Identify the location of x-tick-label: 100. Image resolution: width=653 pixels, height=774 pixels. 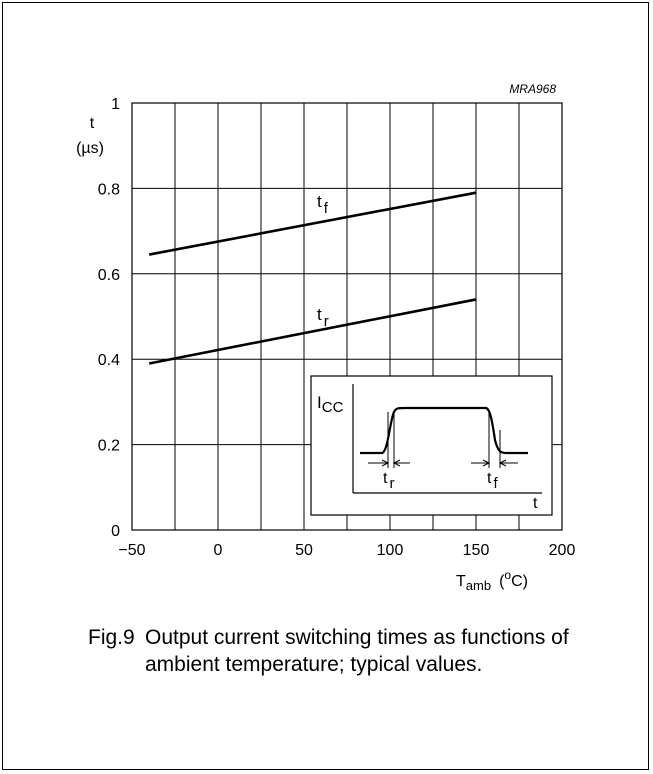
(390, 550).